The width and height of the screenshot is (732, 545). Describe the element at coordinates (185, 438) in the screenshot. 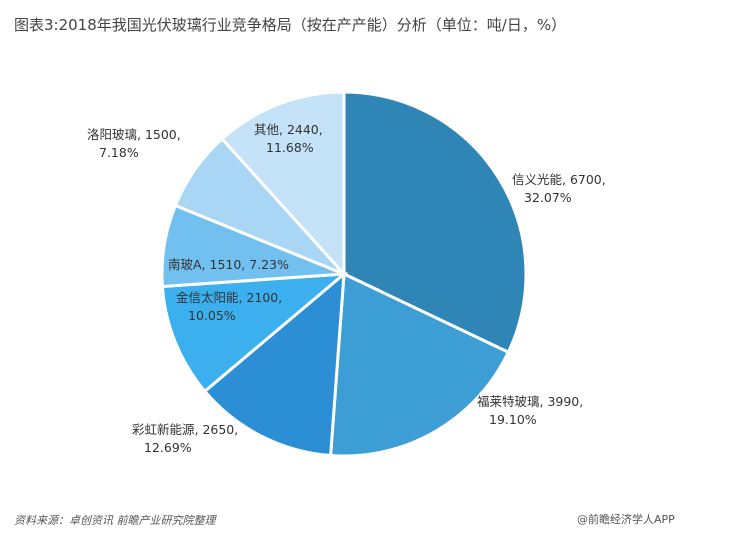

I see `slice-label: 彩虹新能源, 2650, 12.69%` at that location.